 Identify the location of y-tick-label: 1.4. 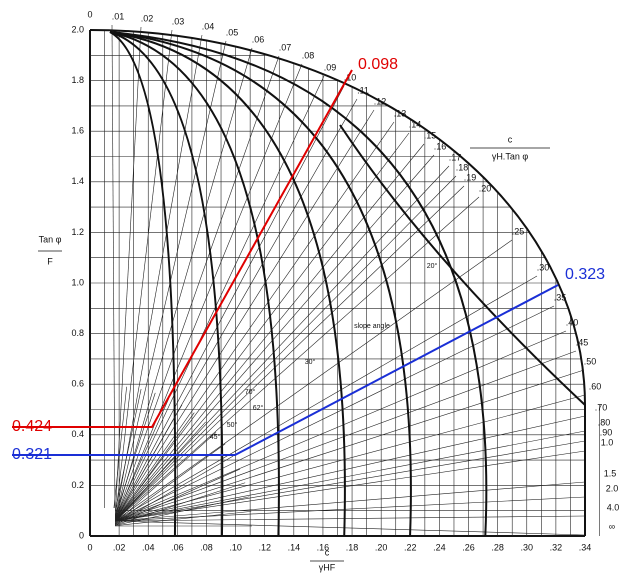
(77, 181).